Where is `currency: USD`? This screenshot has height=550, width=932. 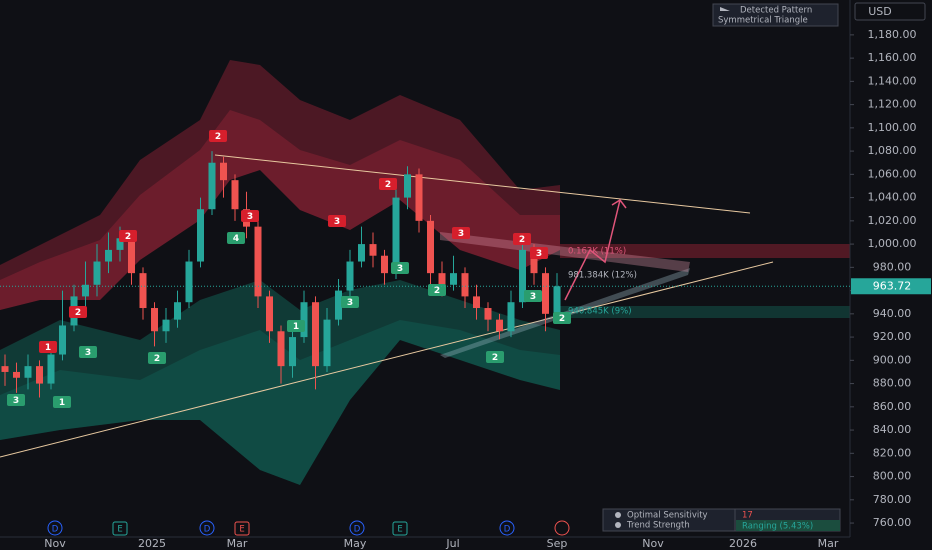
currency: USD is located at coordinates (880, 11).